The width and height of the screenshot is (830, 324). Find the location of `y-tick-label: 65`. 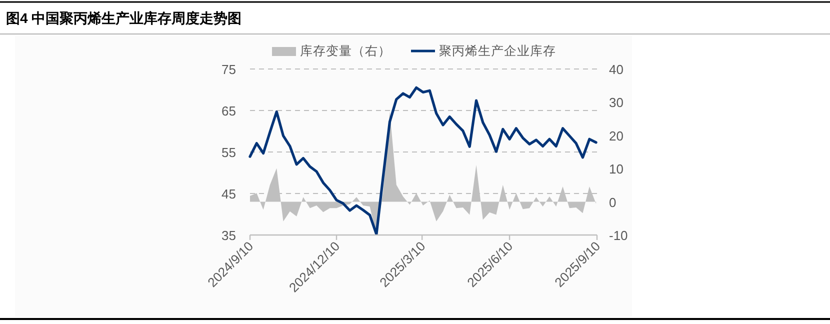

y-tick-label: 65 is located at coordinates (229, 111).